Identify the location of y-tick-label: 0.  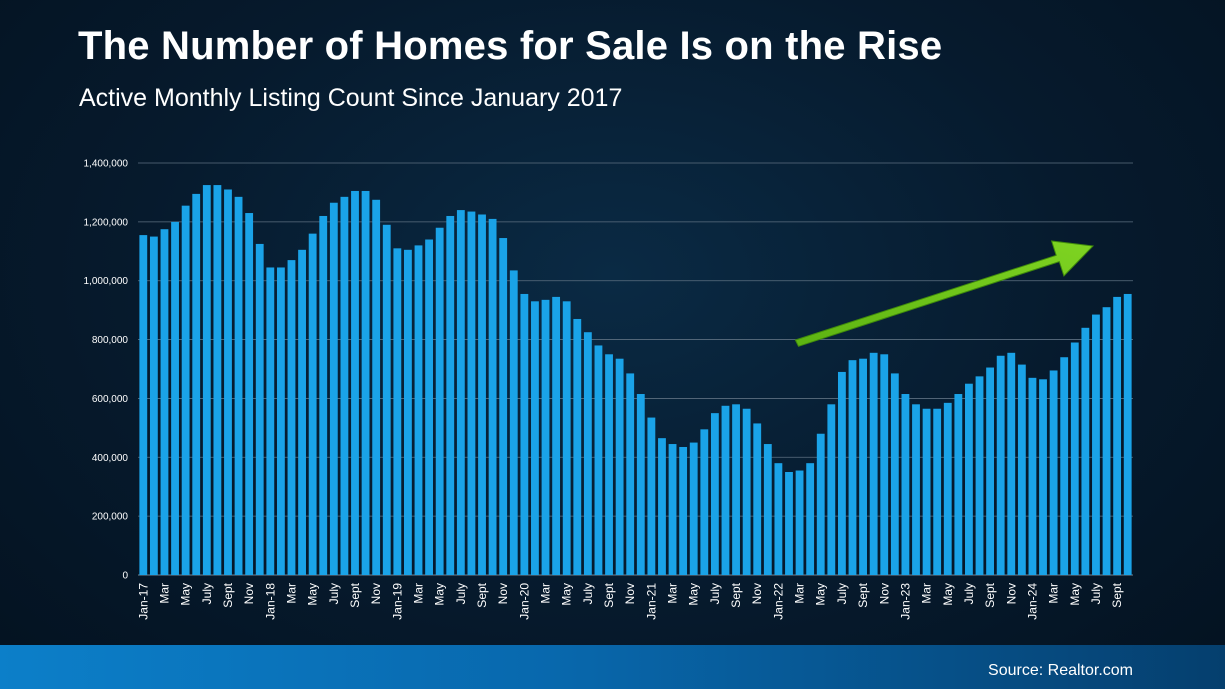
(125, 576).